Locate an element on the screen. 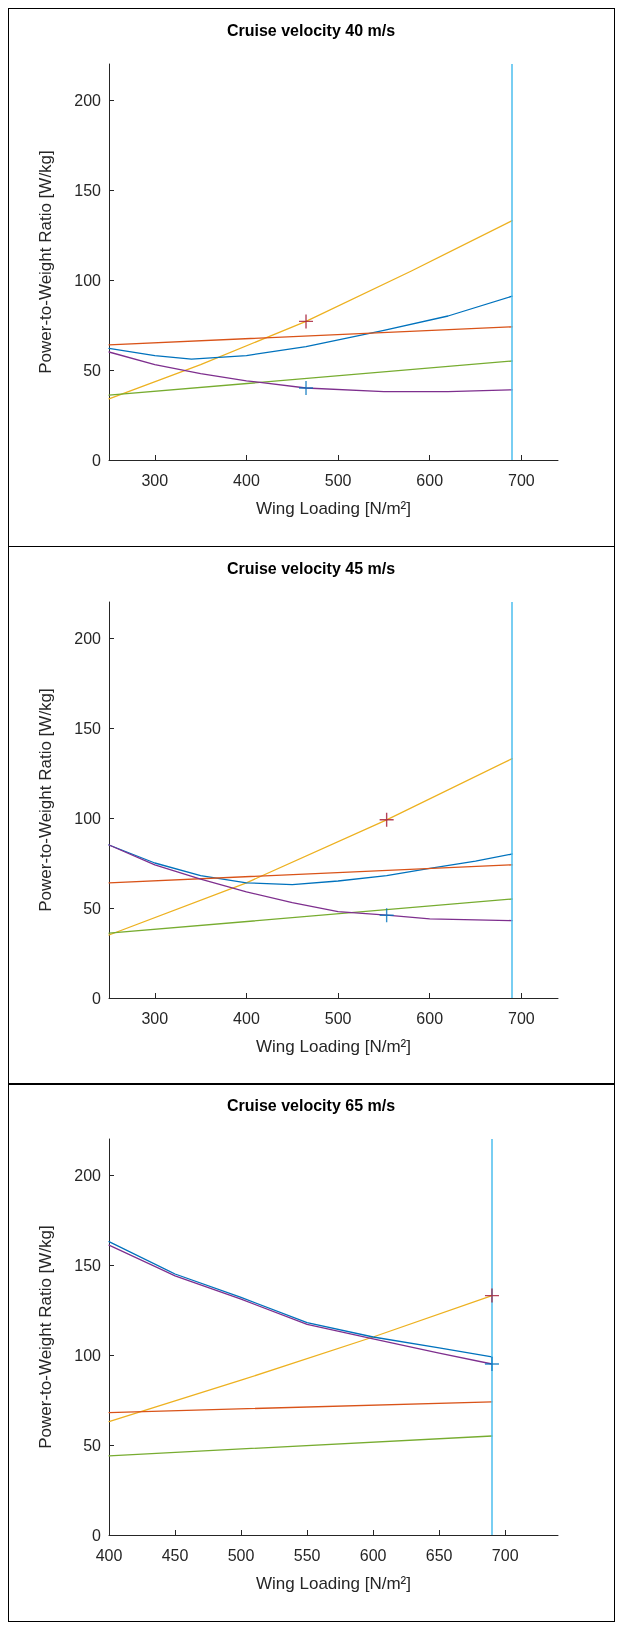  x-tick-label: 650 is located at coordinates (439, 1555).